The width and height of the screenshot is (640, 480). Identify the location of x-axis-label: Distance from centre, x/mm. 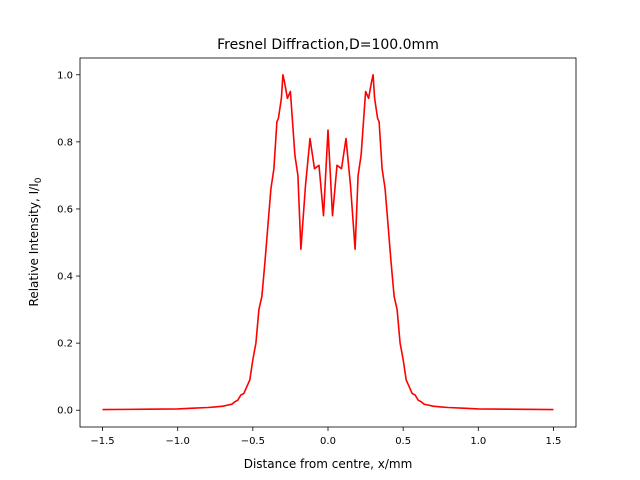
(328, 464).